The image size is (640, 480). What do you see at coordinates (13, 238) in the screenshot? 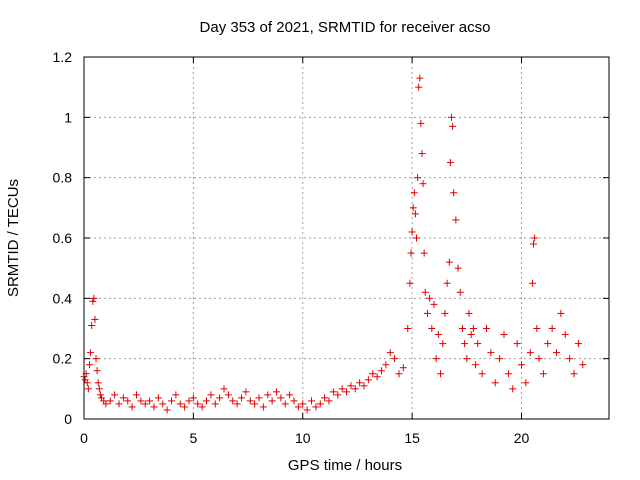
I see `y-axis-title: SRMTID / TECUs` at bounding box center [13, 238].